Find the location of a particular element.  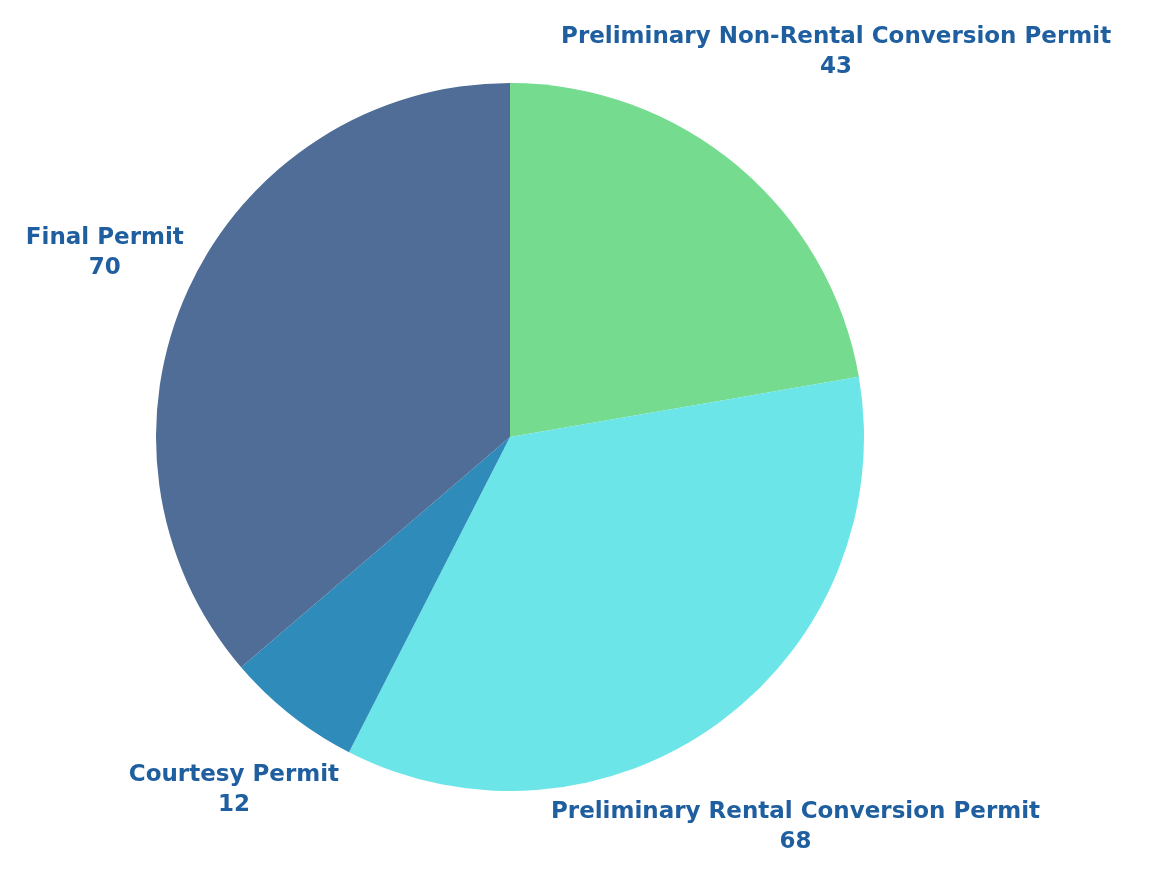

data-label: 70 is located at coordinates (104, 265).